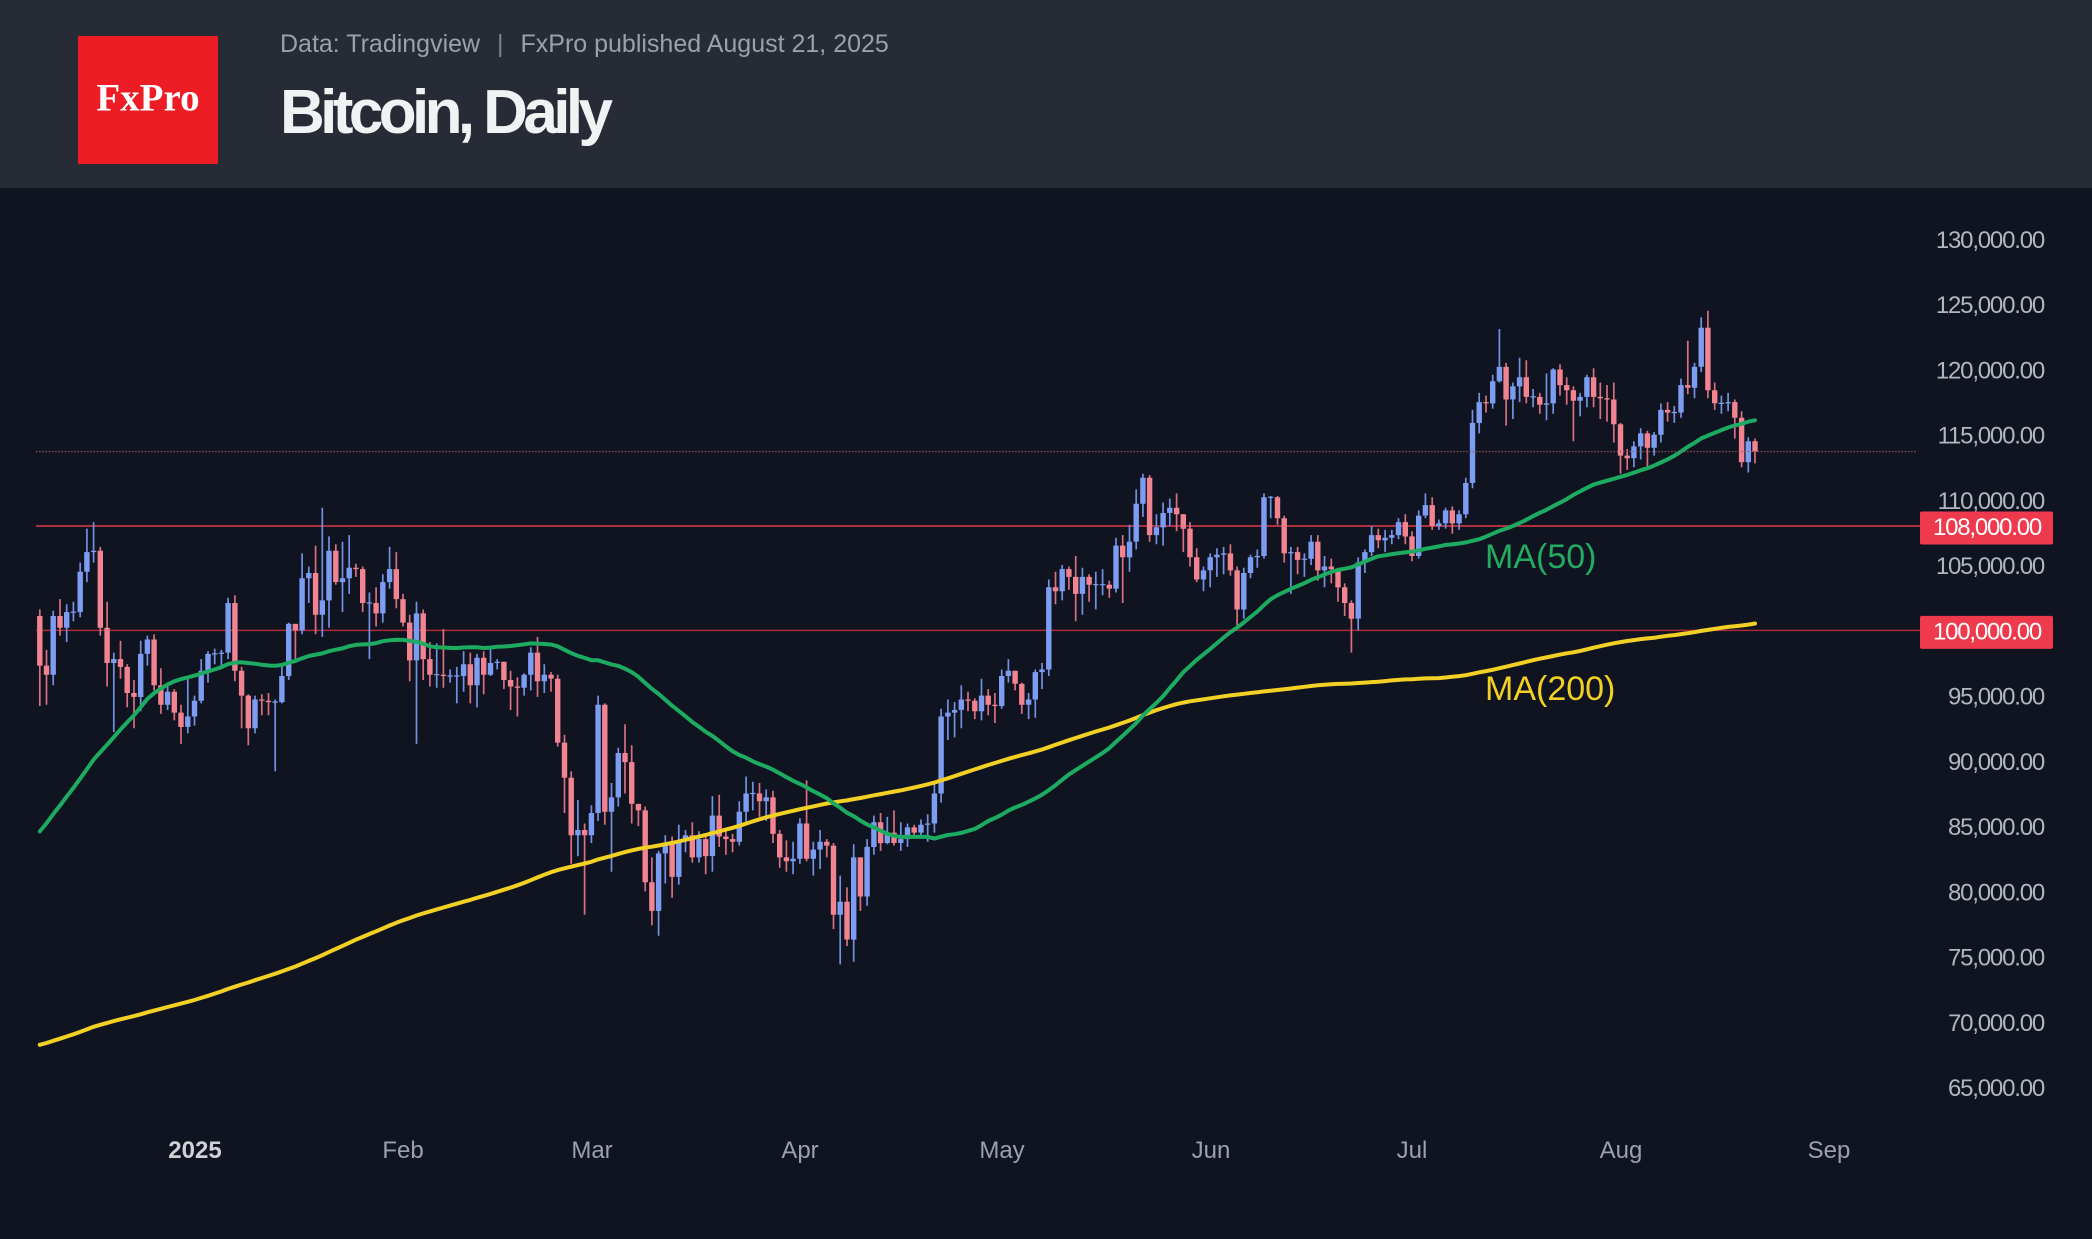 The image size is (2092, 1239). What do you see at coordinates (1996, 892) in the screenshot?
I see `svg-text: 80,000.00` at bounding box center [1996, 892].